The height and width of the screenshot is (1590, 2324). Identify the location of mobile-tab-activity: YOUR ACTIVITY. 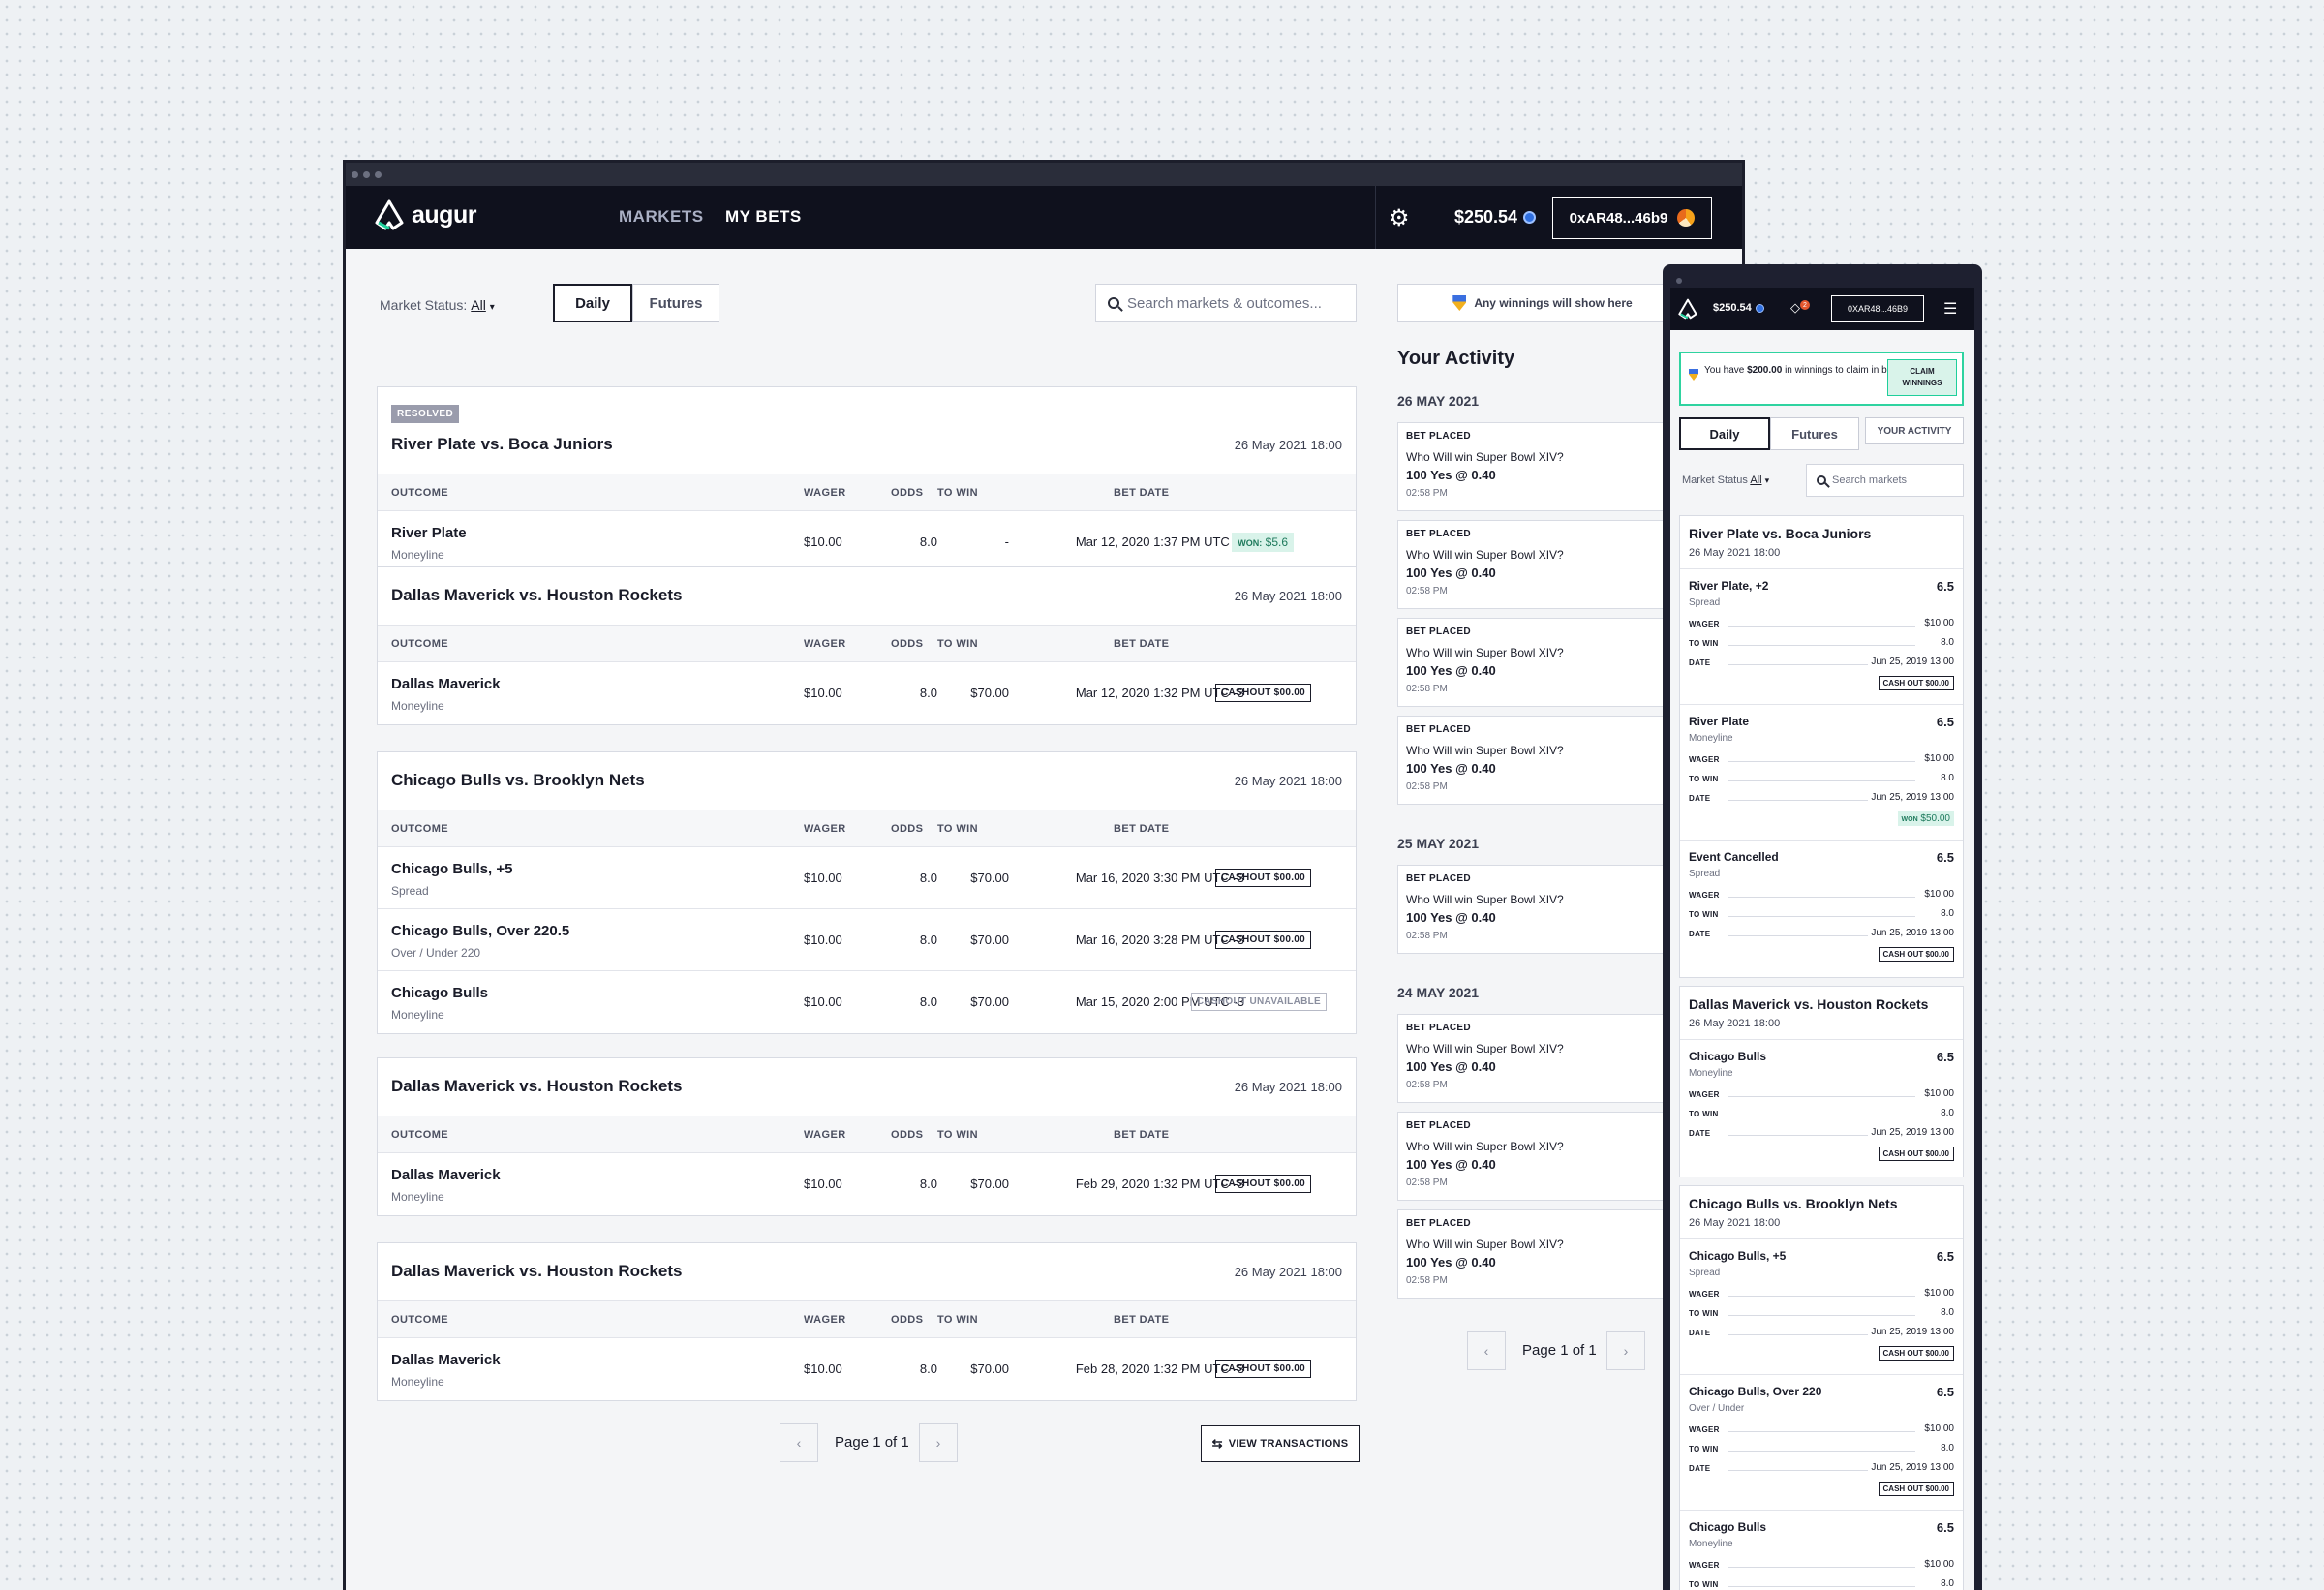
(1915, 430).